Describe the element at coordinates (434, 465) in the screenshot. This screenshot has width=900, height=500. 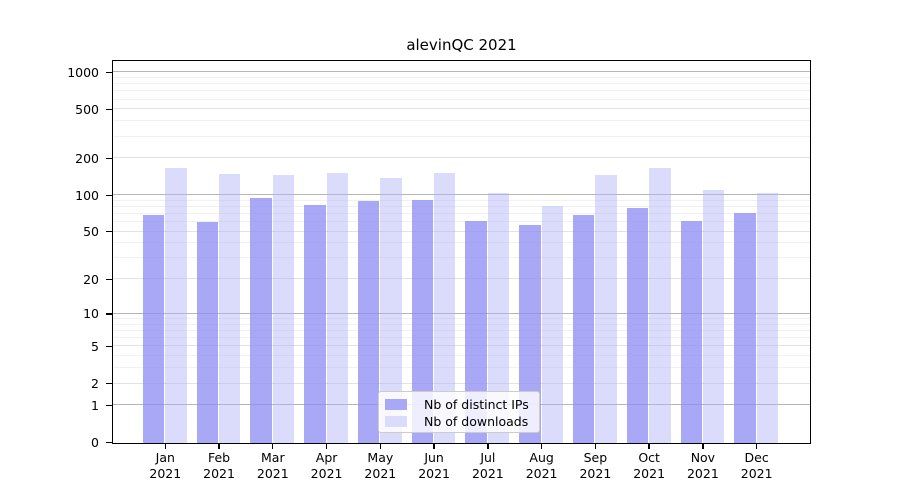
I see `x-tick-label: Jun 2021` at that location.